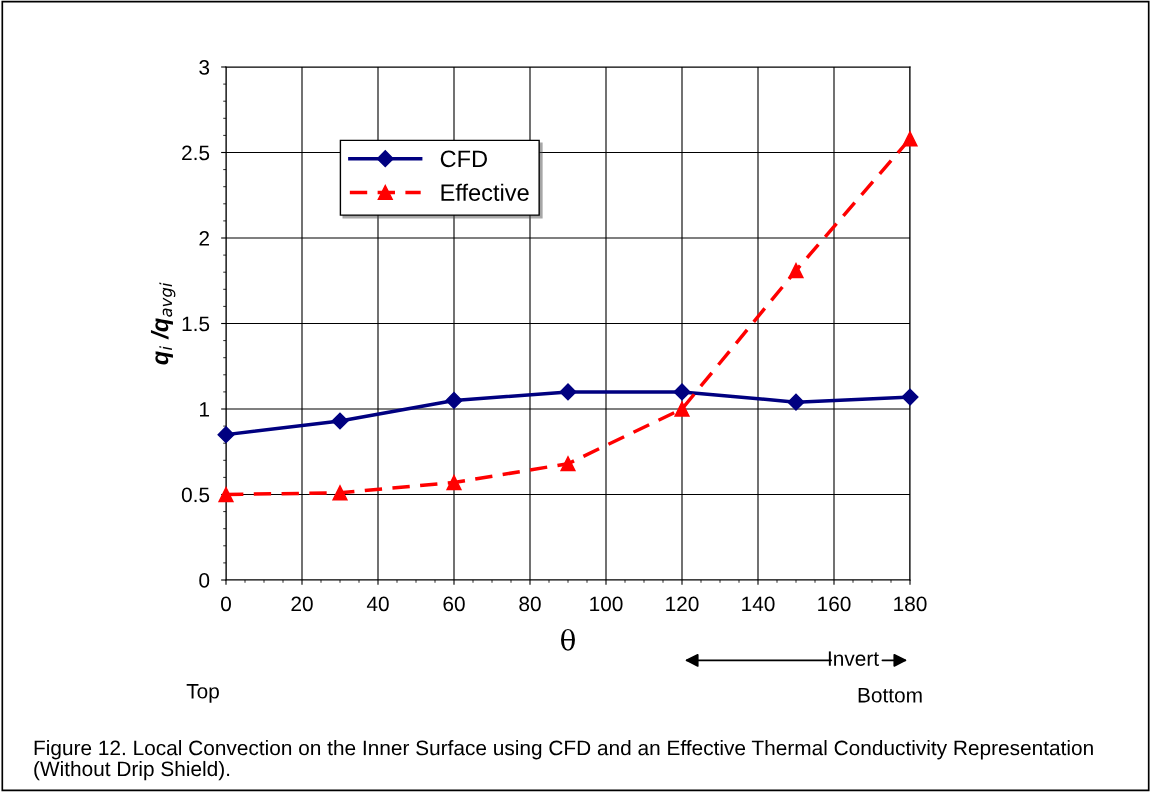 The height and width of the screenshot is (792, 1151). I want to click on text: Bottom, so click(890, 695).